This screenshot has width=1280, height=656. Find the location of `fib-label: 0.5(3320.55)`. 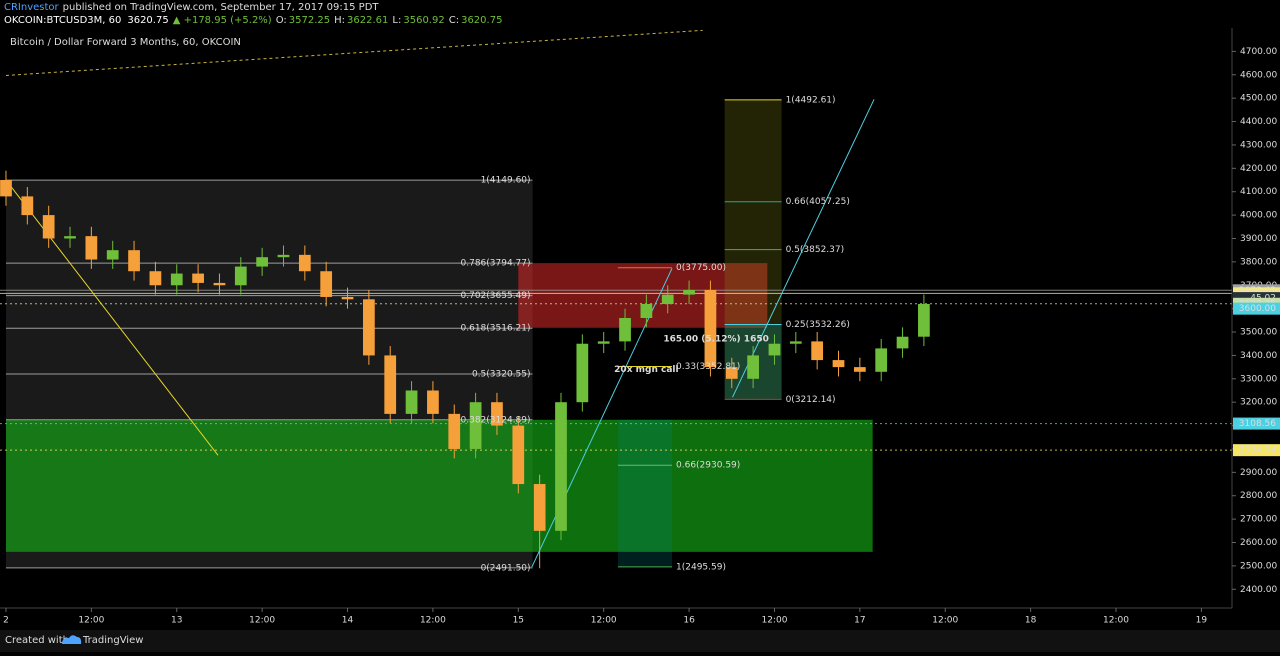

fib-label: 0.5(3320.55) is located at coordinates (501, 375).